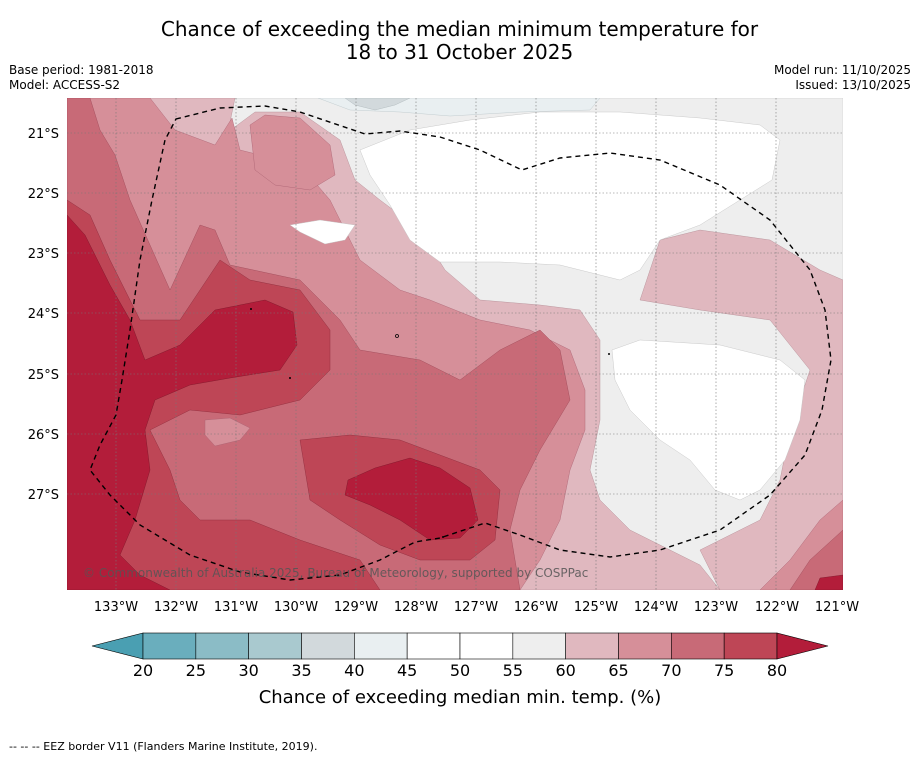  Describe the element at coordinates (777, 607) in the screenshot. I see `lon-label-122: 122°W` at that location.